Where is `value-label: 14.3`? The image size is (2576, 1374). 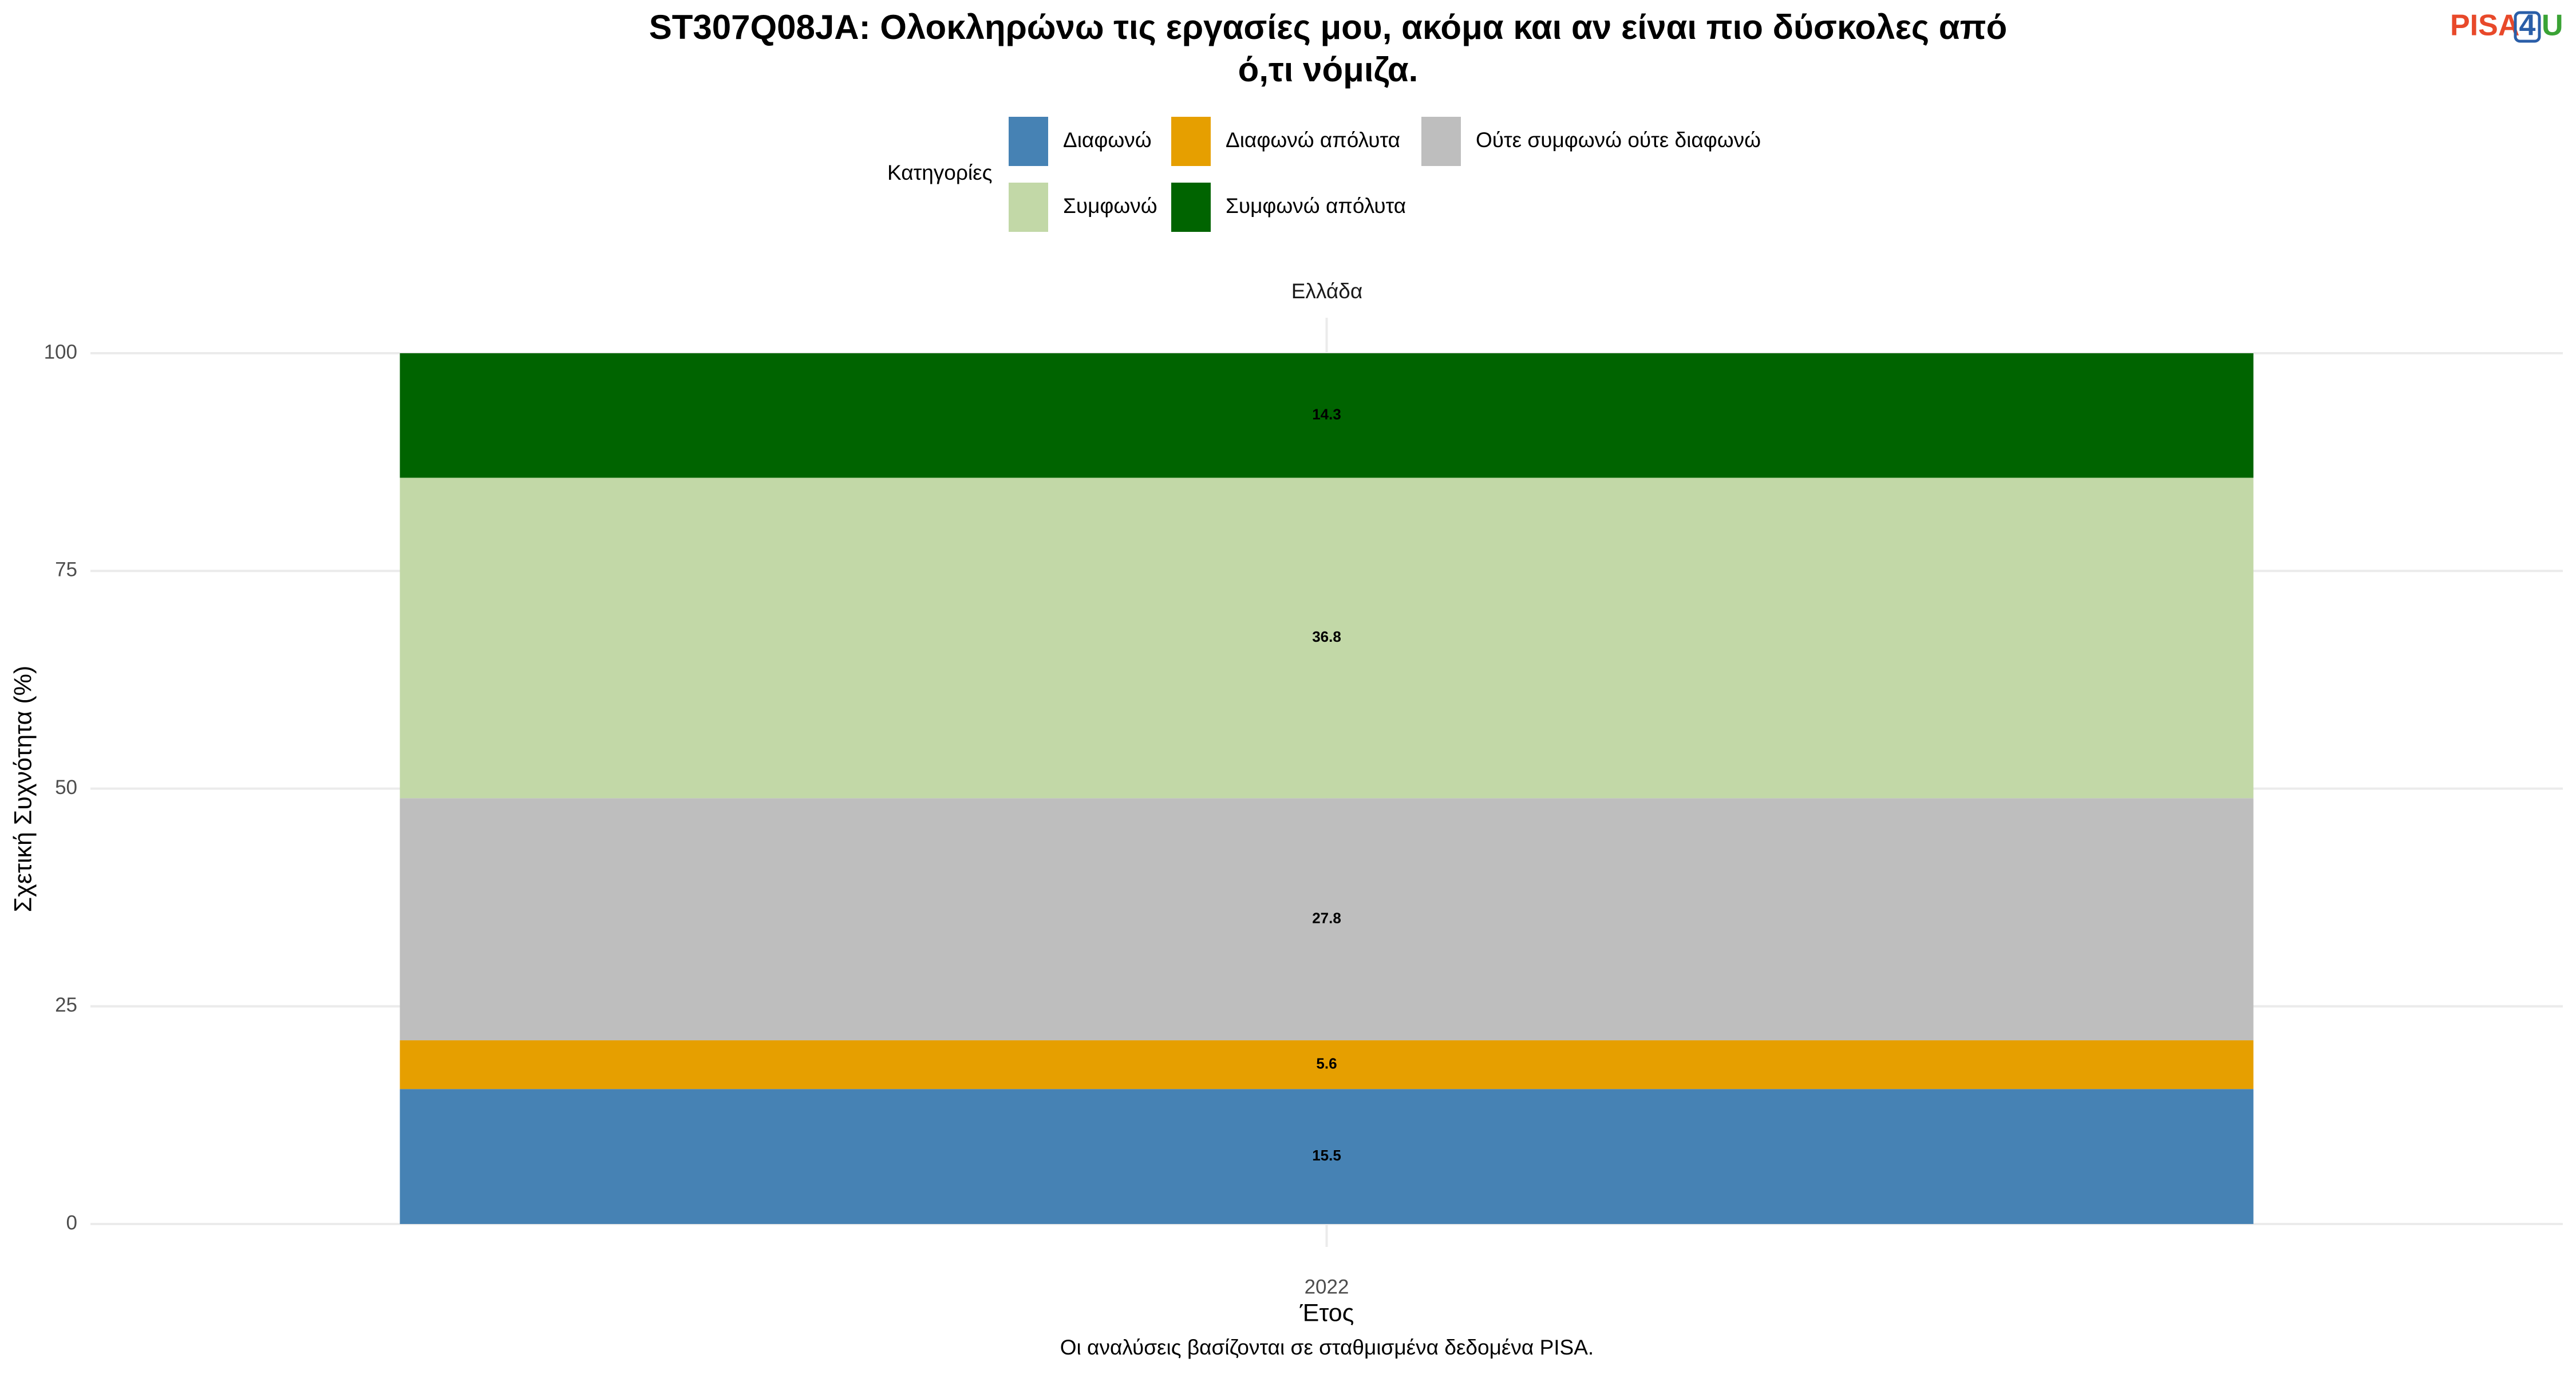 value-label: 14.3 is located at coordinates (1326, 415).